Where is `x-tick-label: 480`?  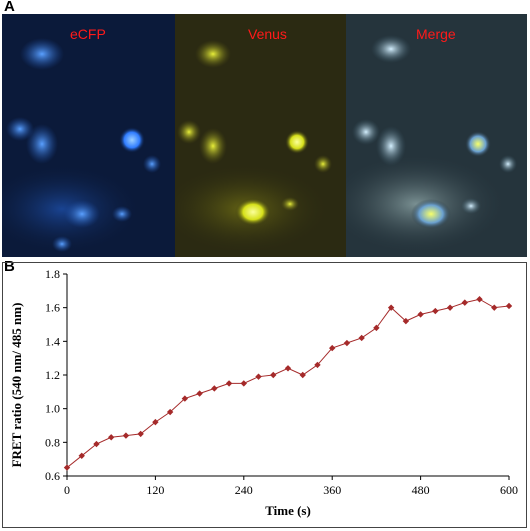 x-tick-label: 480 is located at coordinates (421, 490).